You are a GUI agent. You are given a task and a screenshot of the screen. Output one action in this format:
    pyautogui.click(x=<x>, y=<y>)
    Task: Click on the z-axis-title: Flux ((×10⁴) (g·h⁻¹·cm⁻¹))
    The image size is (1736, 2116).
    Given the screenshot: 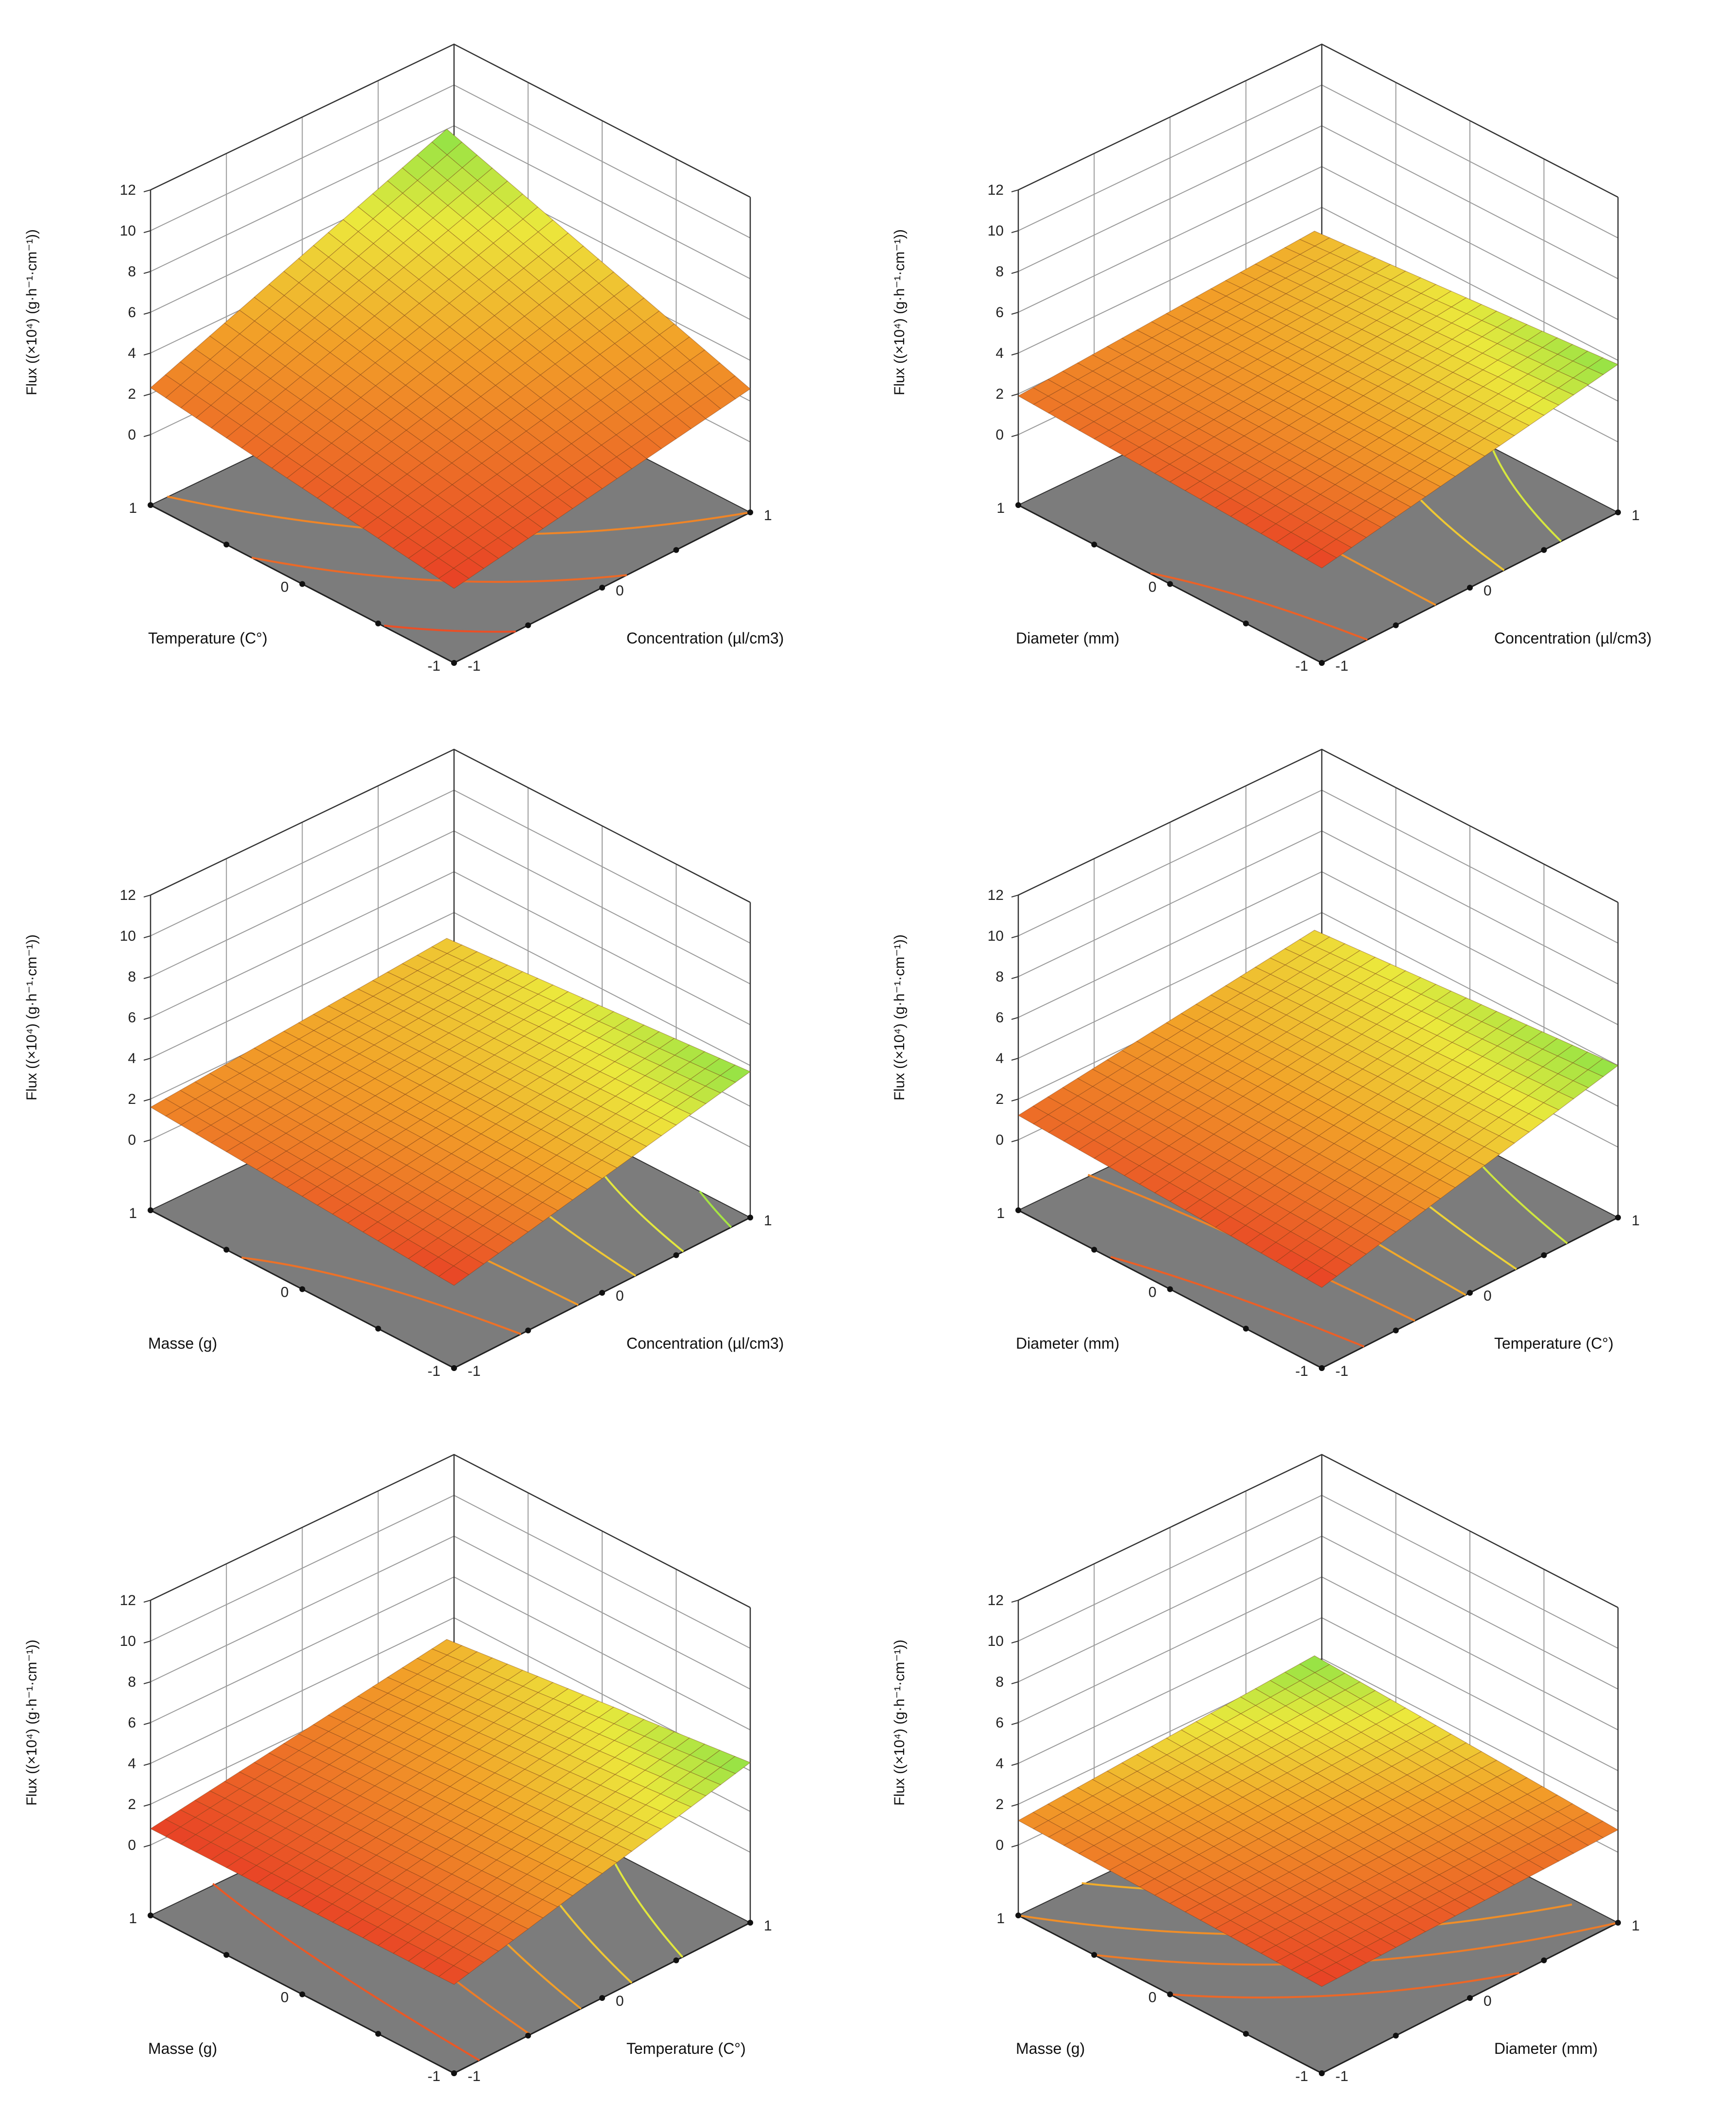 What is the action you would take?
    pyautogui.click(x=32, y=1017)
    